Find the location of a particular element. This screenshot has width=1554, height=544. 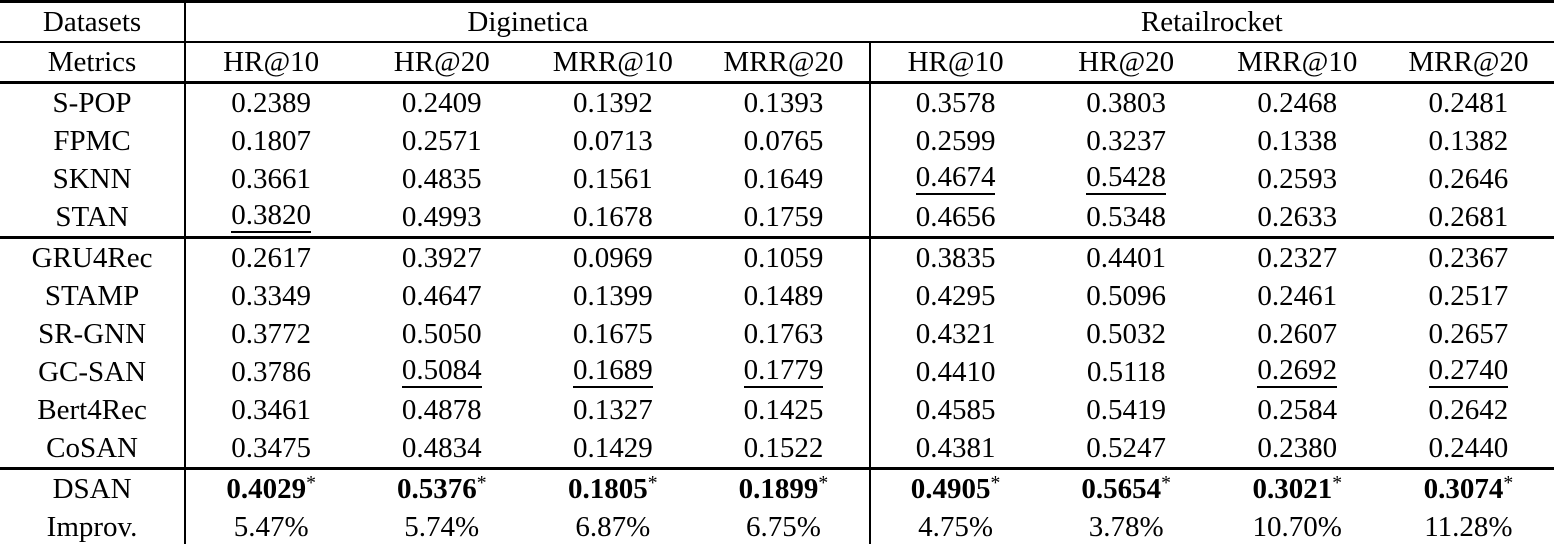

metric-value: 0.2461 is located at coordinates (1297, 295).